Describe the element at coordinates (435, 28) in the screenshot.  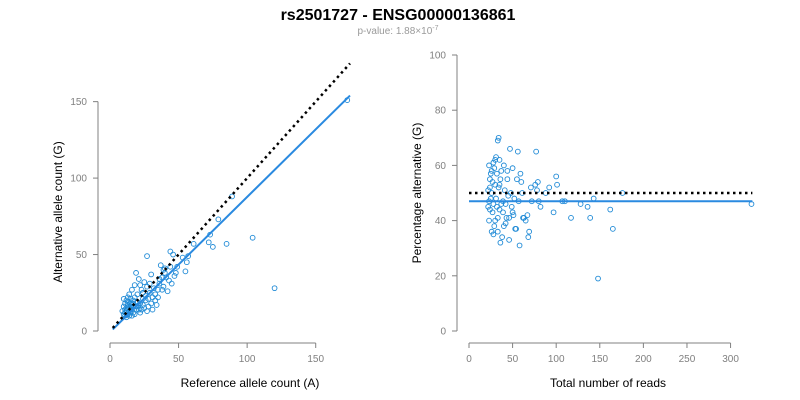
I see `subtitle-exponent: -7` at that location.